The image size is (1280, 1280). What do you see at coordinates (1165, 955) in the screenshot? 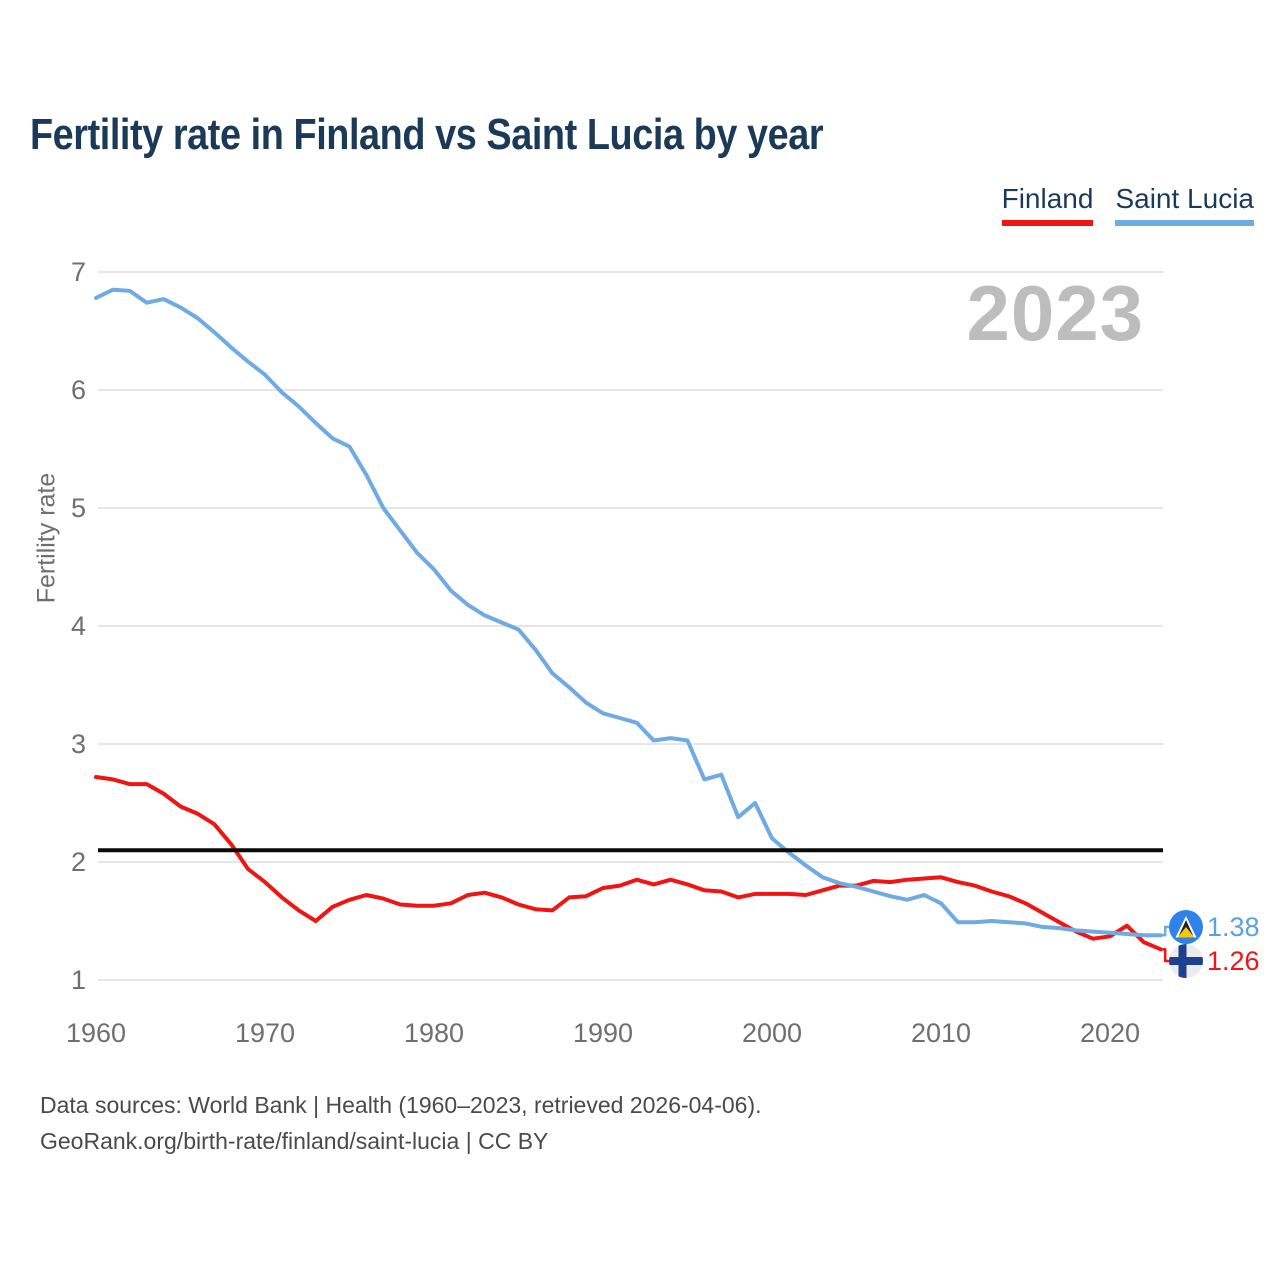
I see `finland-connector` at bounding box center [1165, 955].